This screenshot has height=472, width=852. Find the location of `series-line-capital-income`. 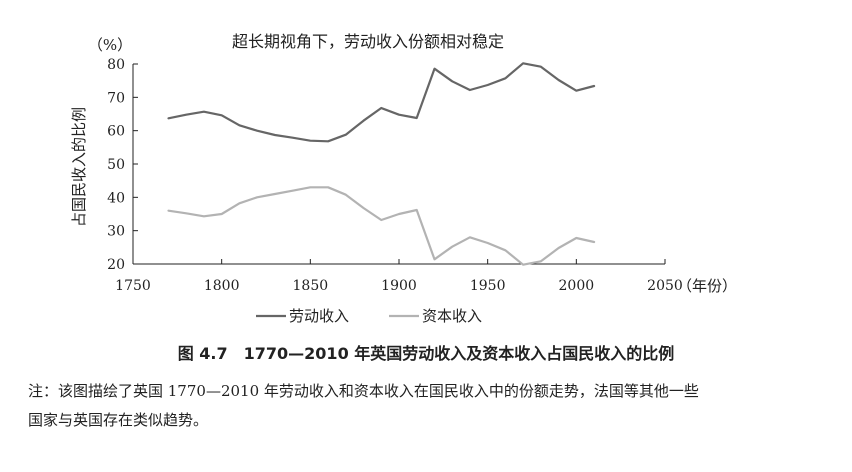

series-line-capital-income is located at coordinates (381, 226).